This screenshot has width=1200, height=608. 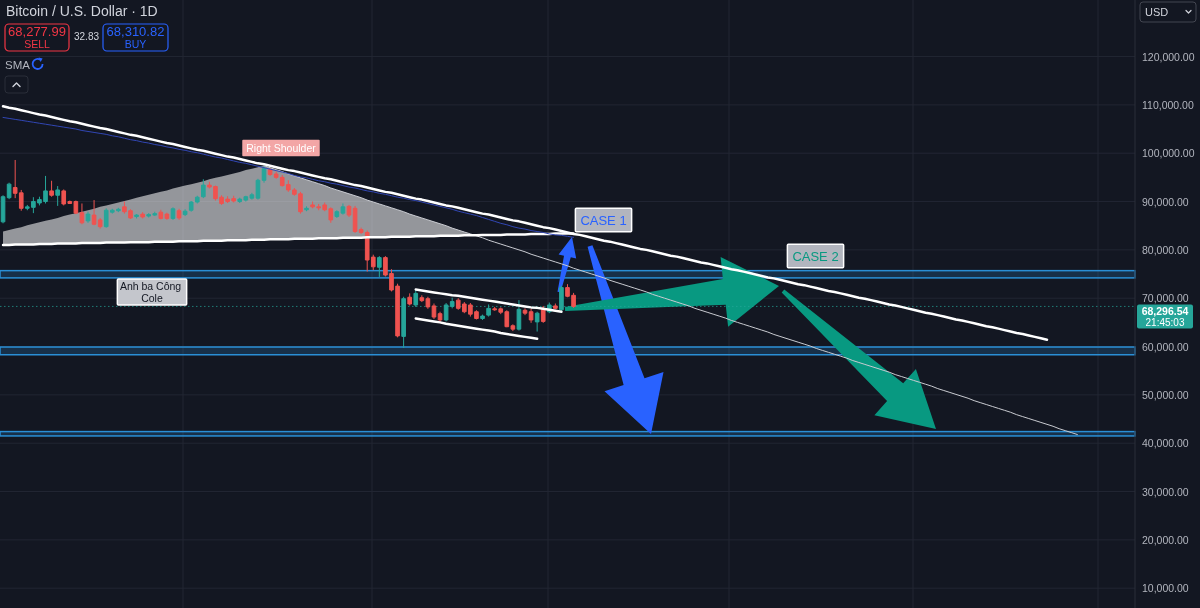 What do you see at coordinates (37, 44) in the screenshot?
I see `annotation: SELL` at bounding box center [37, 44].